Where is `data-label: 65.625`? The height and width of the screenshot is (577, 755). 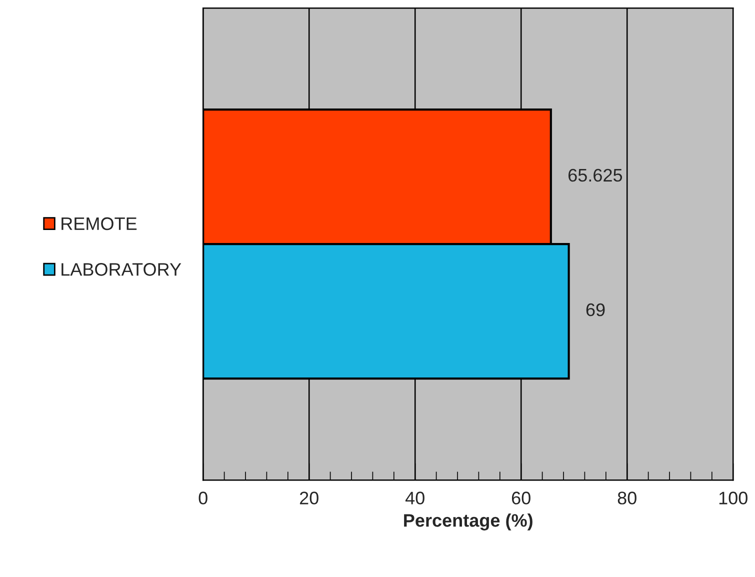 data-label: 65.625 is located at coordinates (595, 175).